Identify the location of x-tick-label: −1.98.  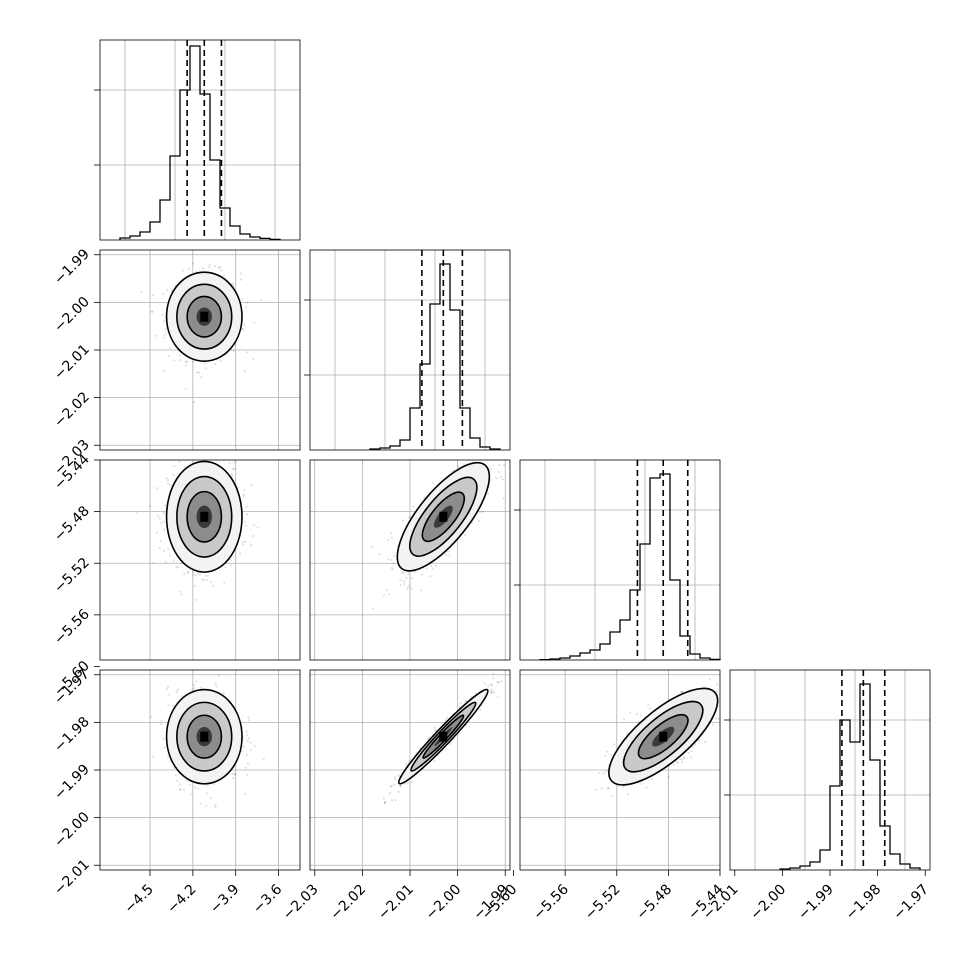
(864, 903).